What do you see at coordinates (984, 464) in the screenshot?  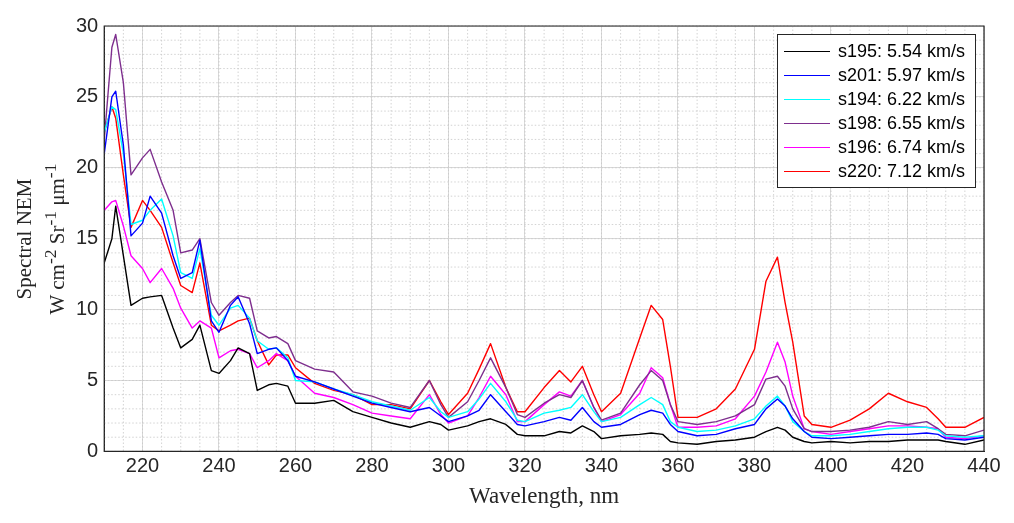 I see `x-tick-label: 440` at bounding box center [984, 464].